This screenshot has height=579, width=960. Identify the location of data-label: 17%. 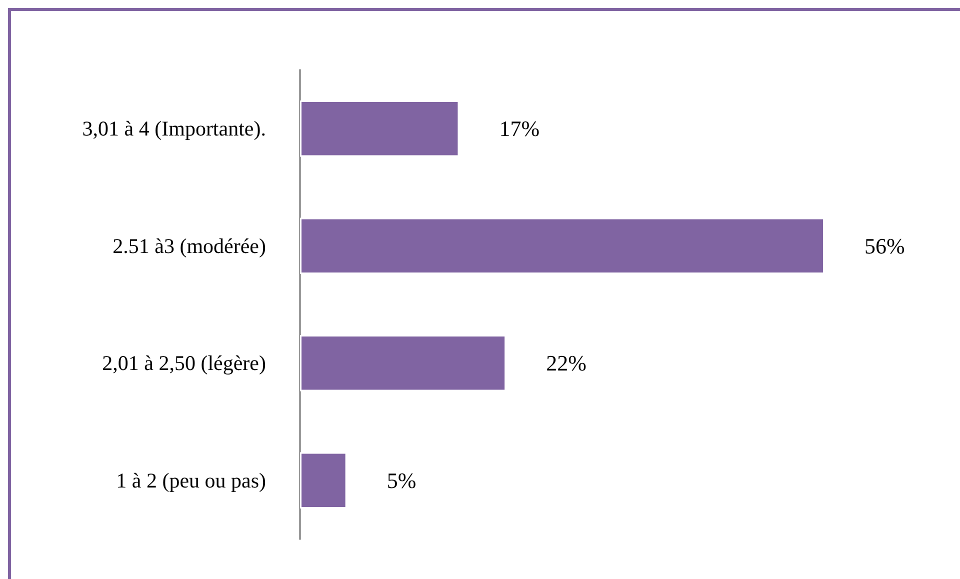
(519, 129).